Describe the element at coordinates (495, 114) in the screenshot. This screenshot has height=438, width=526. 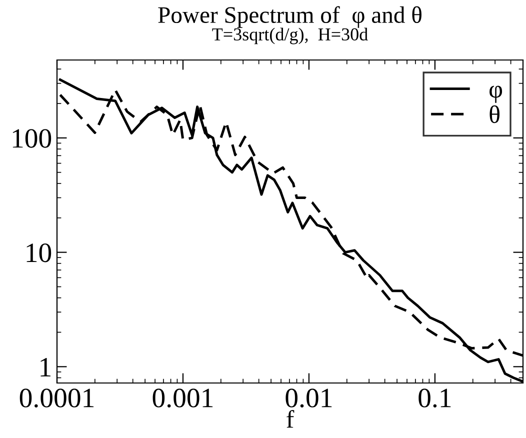
I see `legend-label: θ` at that location.